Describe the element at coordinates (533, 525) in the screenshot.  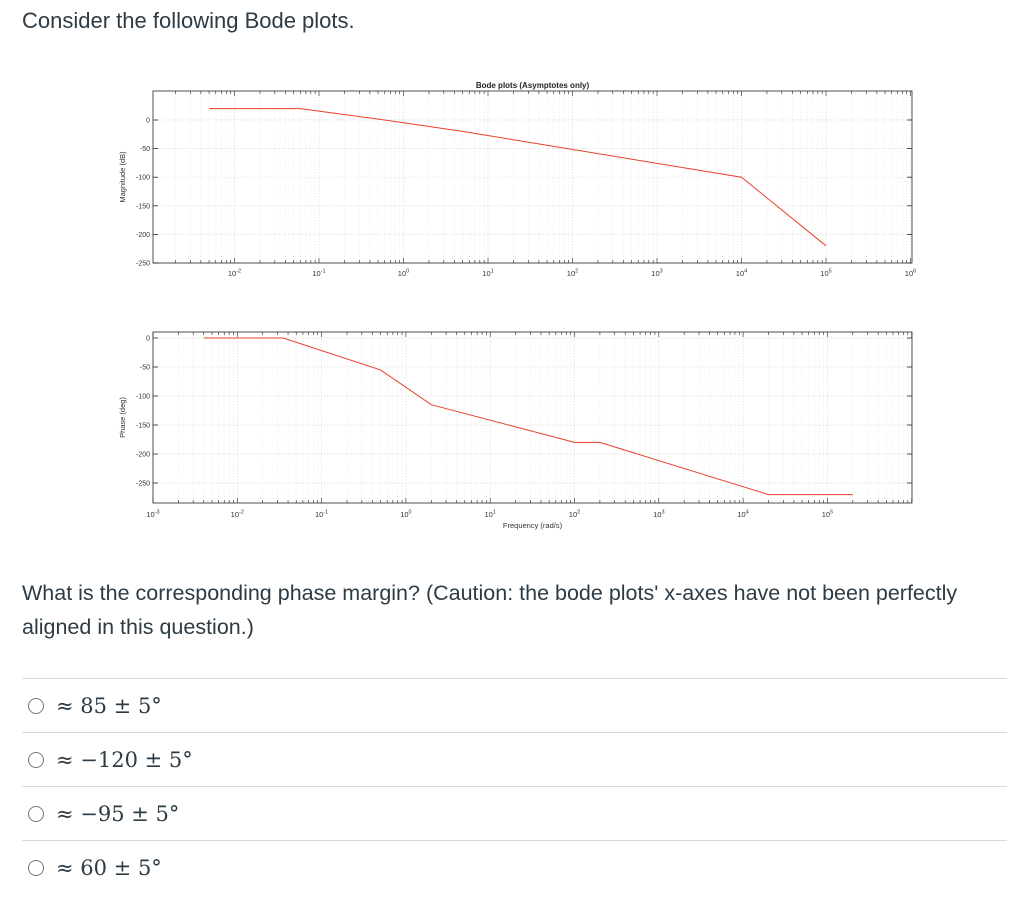
I see `x-axis-label: Frequency (rad/s)` at that location.